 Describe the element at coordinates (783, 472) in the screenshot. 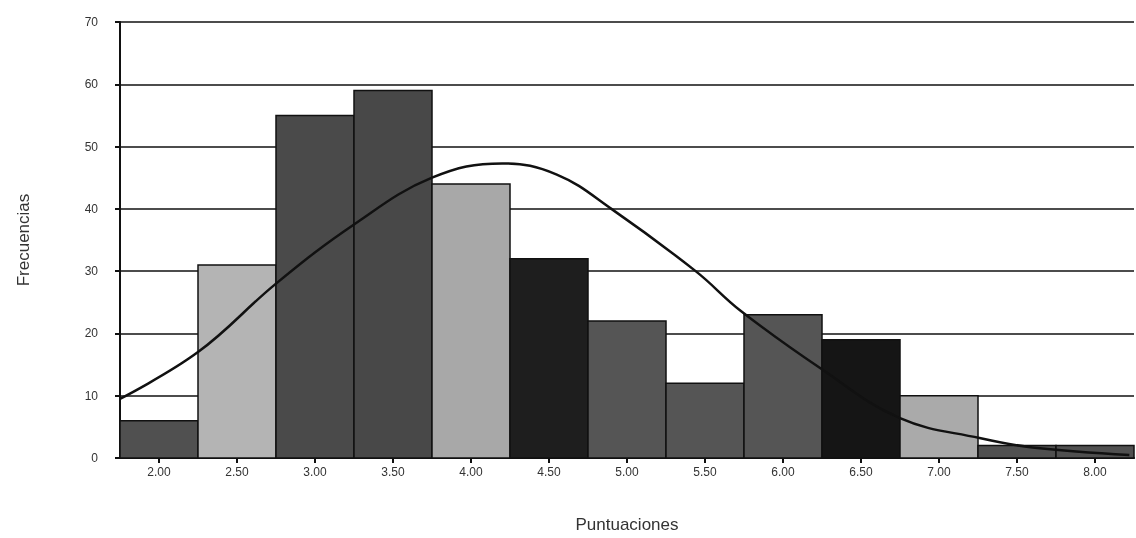

I see `x-tick-label: 6.00` at that location.